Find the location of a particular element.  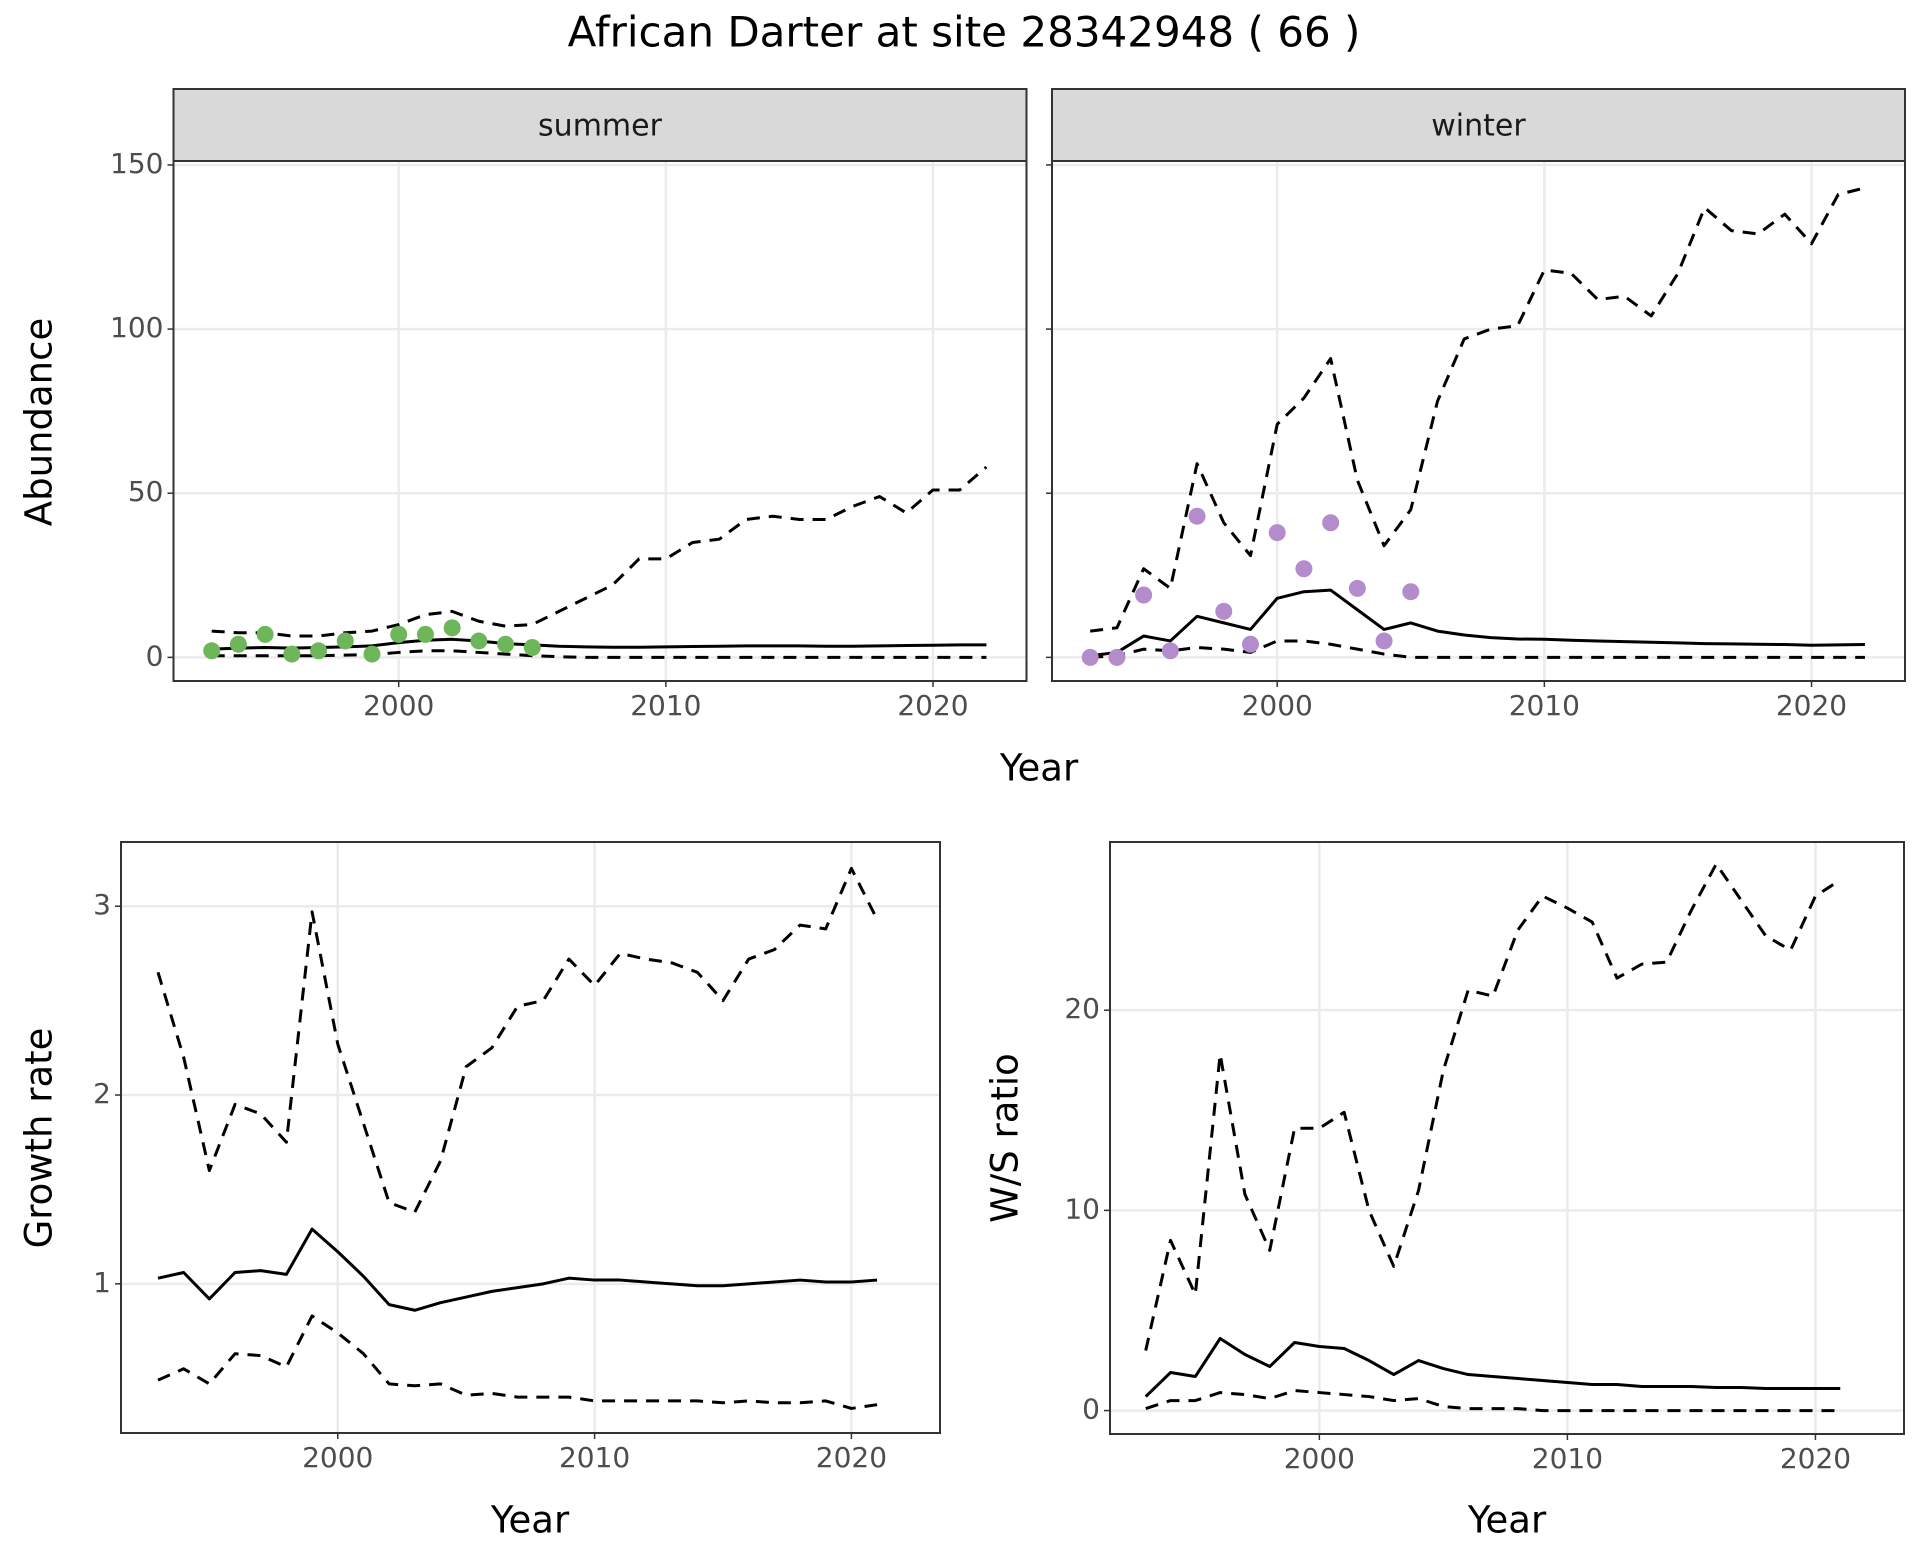

y-axis-title: Abundance is located at coordinates (39, 422).